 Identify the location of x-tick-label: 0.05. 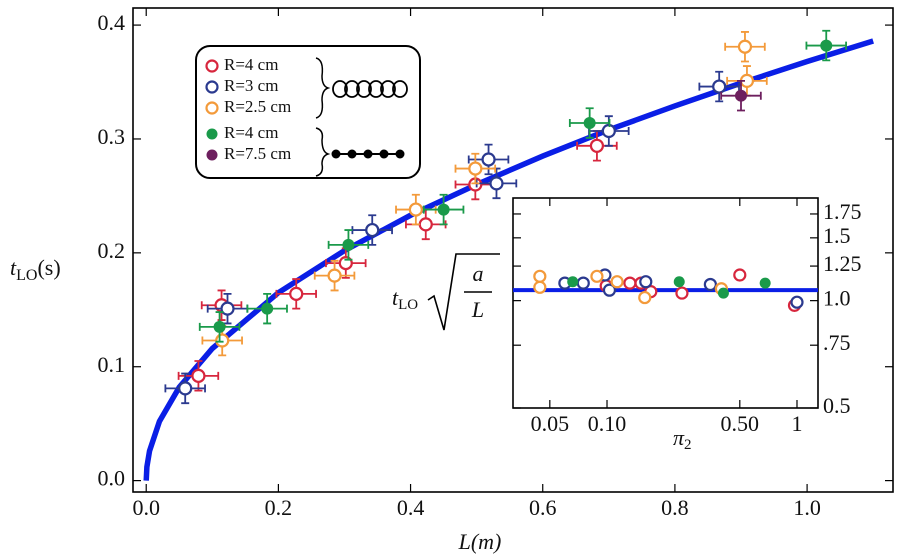
(550, 423).